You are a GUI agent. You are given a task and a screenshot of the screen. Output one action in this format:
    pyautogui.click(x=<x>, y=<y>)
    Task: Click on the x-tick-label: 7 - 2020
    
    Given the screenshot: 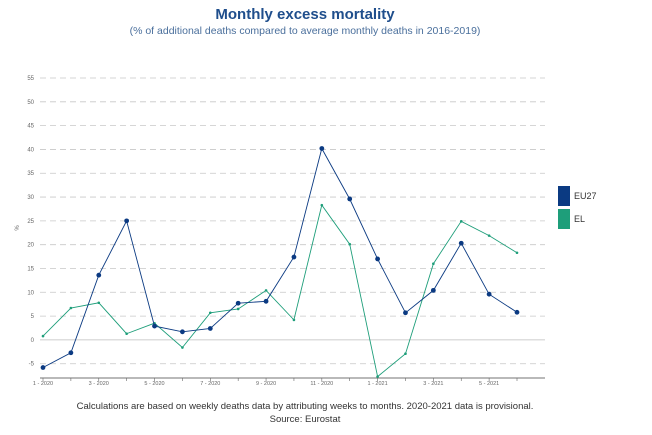 What is the action you would take?
    pyautogui.click(x=210, y=384)
    